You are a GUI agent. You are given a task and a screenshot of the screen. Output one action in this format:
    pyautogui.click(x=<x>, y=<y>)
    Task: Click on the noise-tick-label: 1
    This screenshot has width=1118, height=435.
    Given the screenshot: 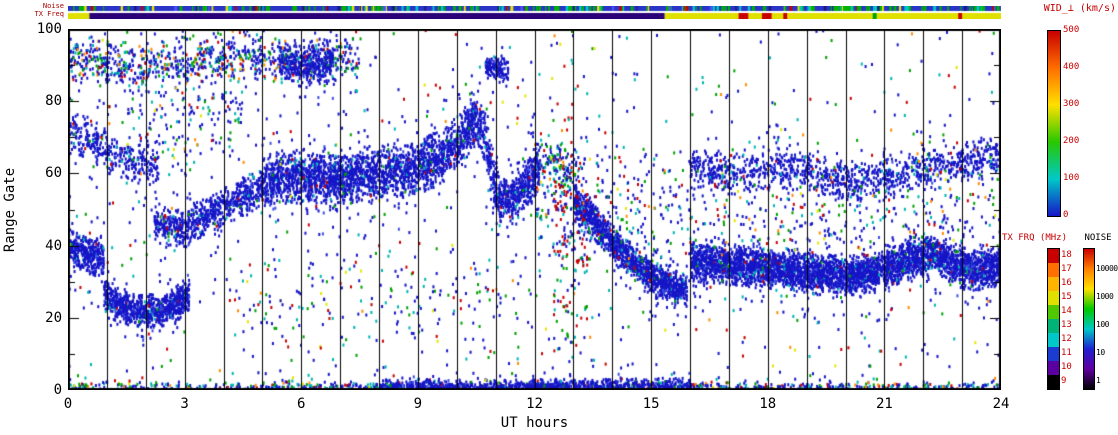 What is the action you would take?
    pyautogui.click(x=1098, y=380)
    